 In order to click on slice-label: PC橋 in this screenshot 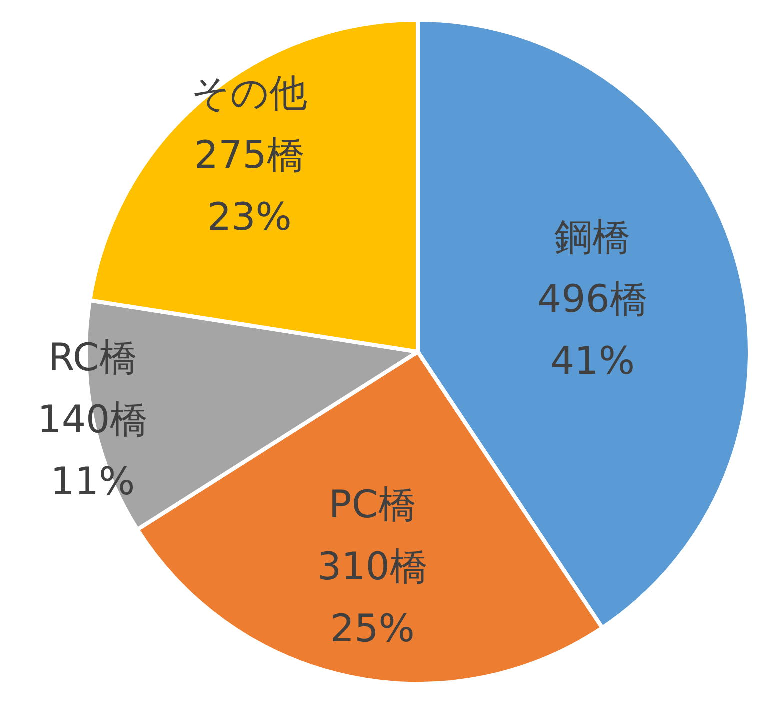, I will do `click(372, 504)`.